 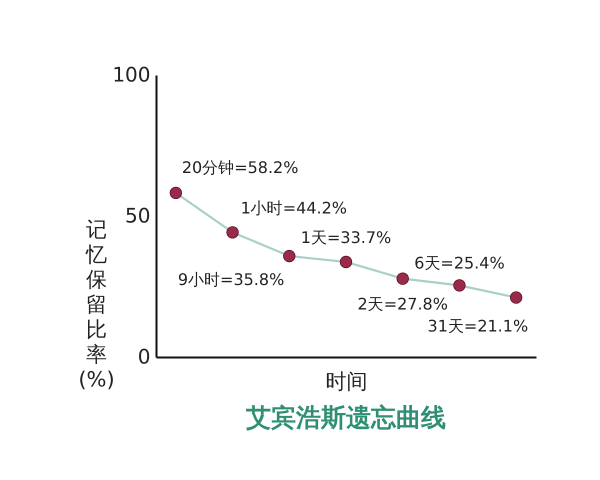 I want to click on data-label: 2天=27.8%, so click(x=403, y=304).